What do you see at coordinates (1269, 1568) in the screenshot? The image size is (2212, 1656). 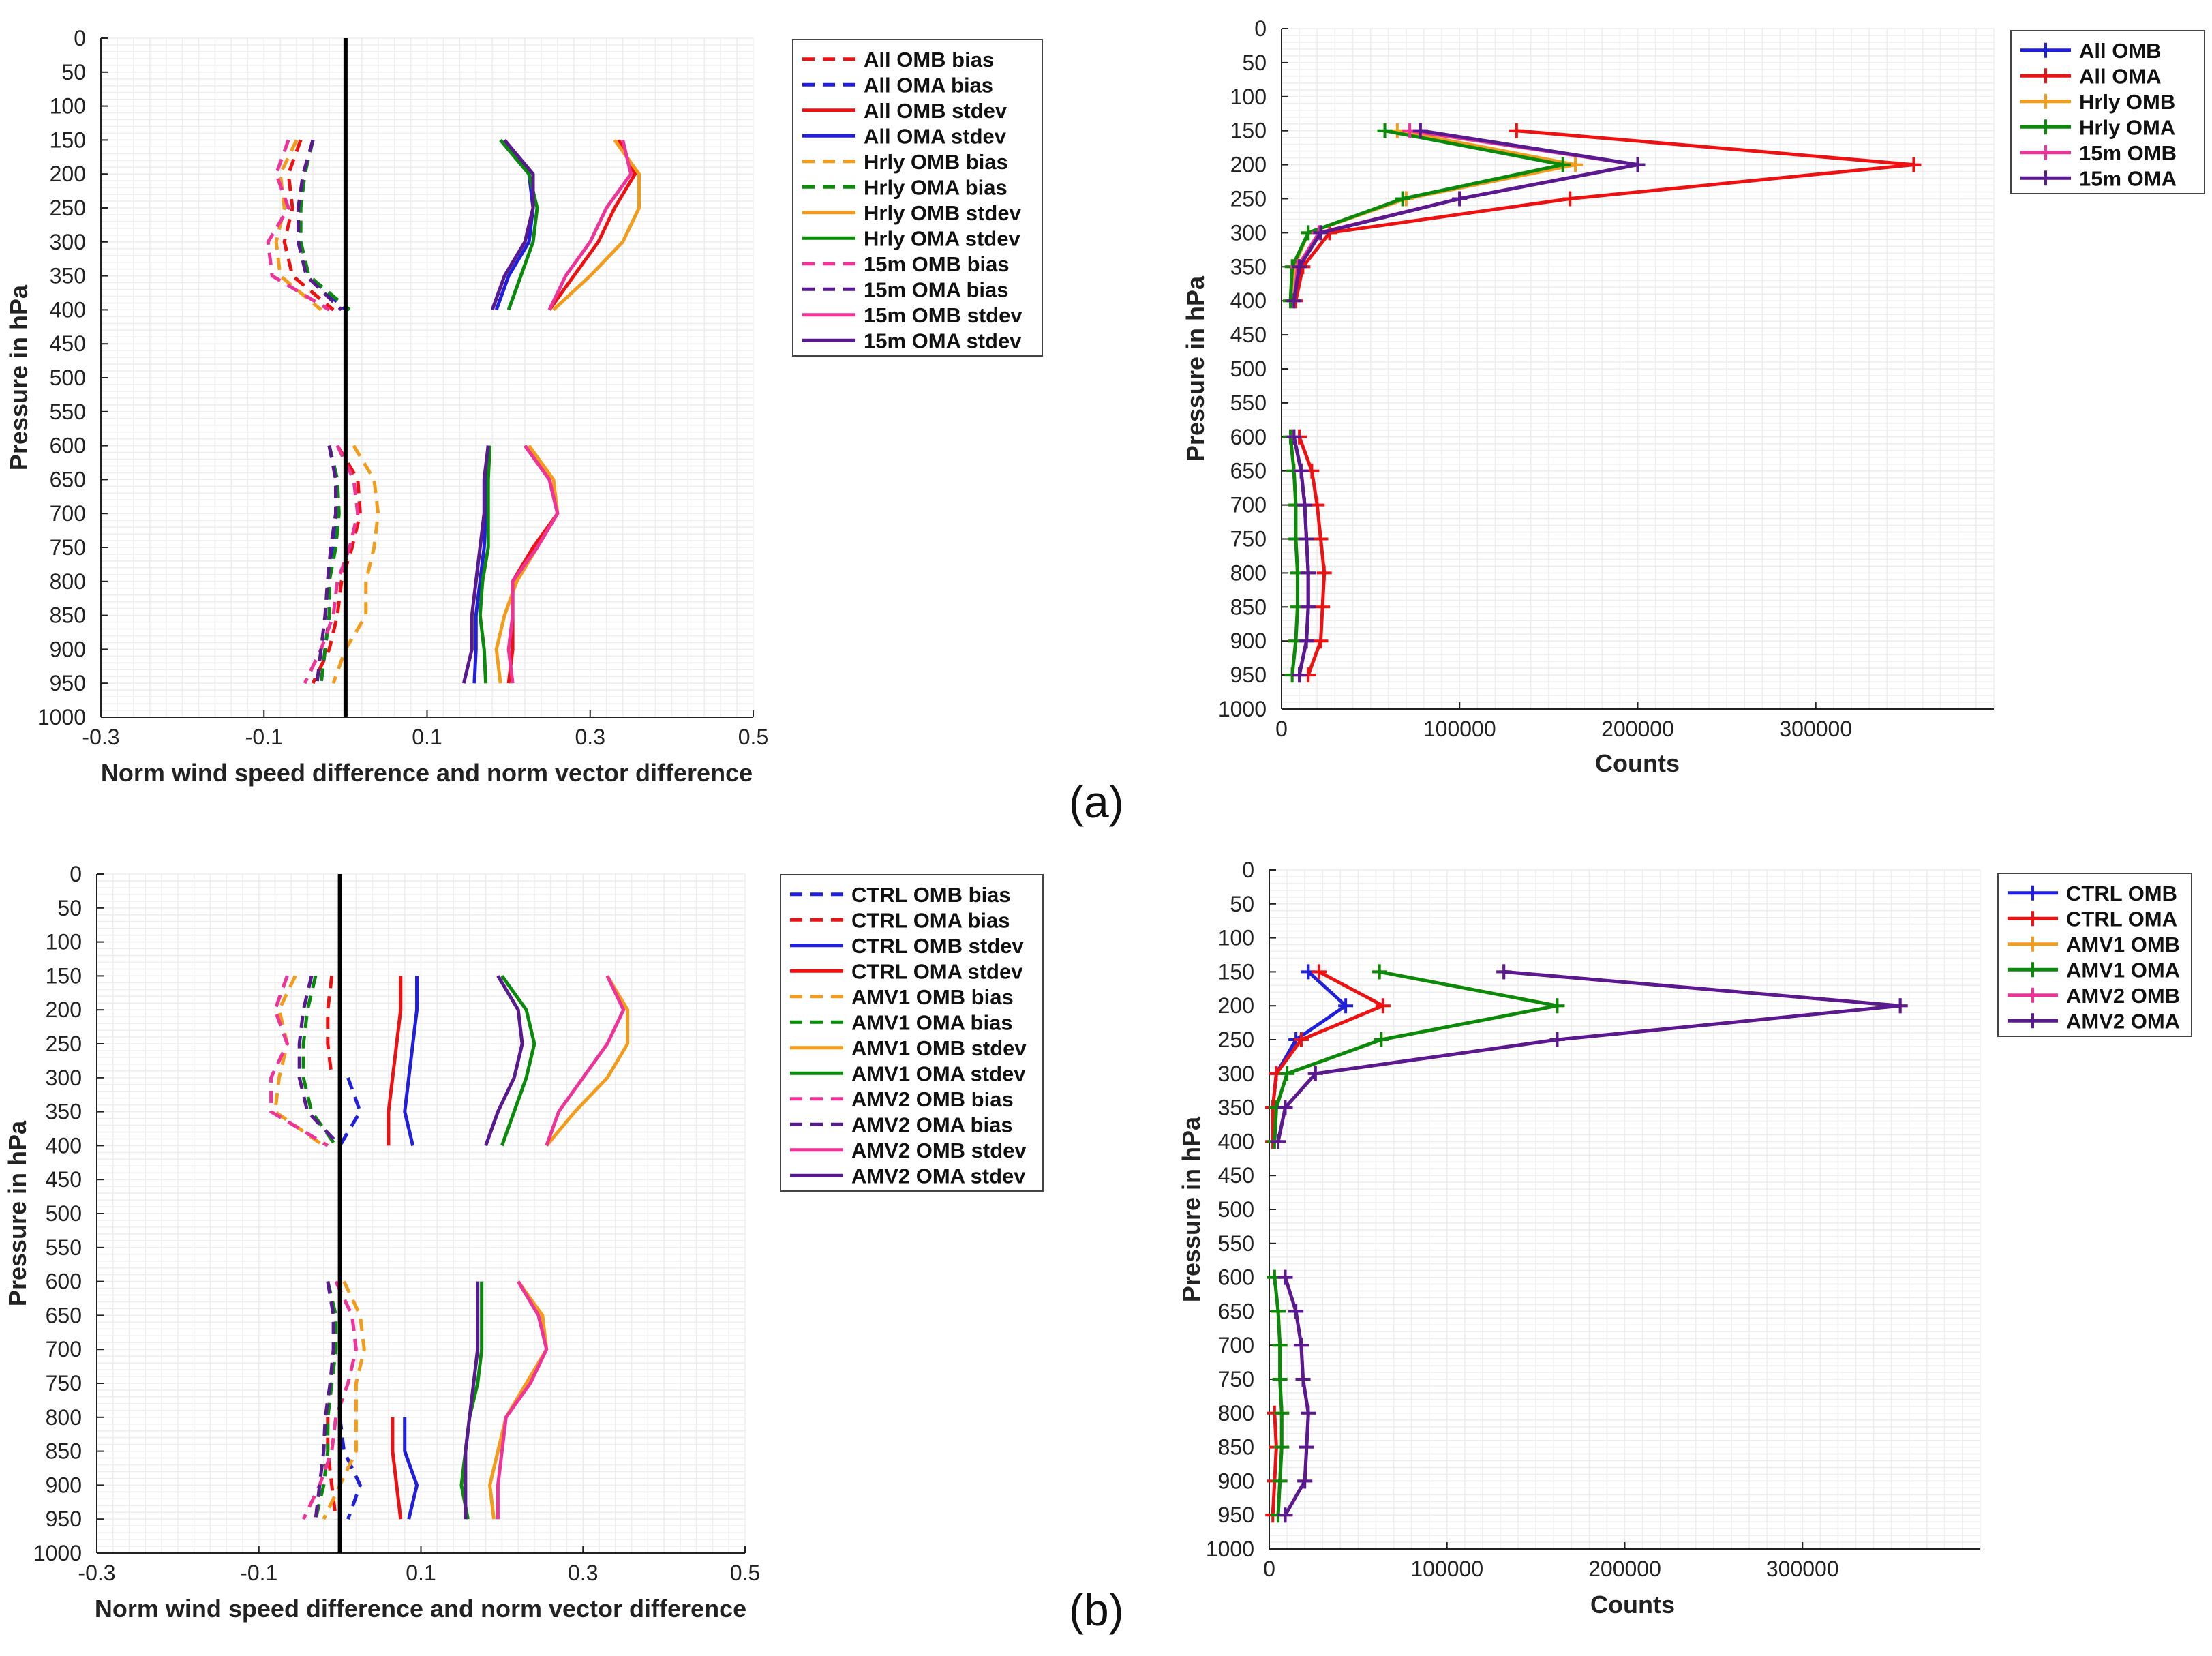 I see `x-tick-label: 0` at bounding box center [1269, 1568].